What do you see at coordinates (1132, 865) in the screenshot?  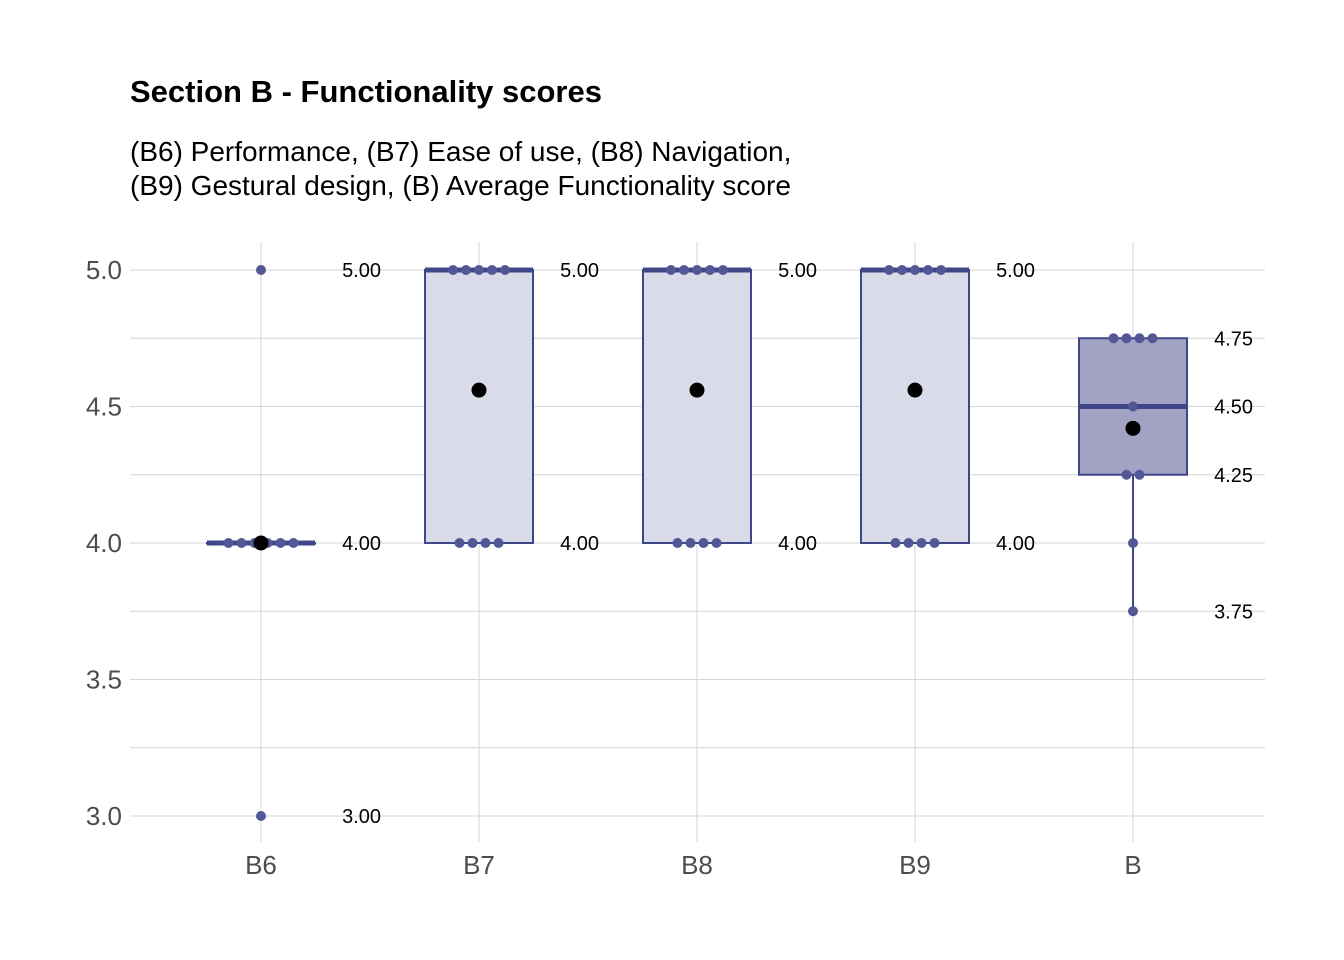 I see `x-tick-label: B` at bounding box center [1132, 865].